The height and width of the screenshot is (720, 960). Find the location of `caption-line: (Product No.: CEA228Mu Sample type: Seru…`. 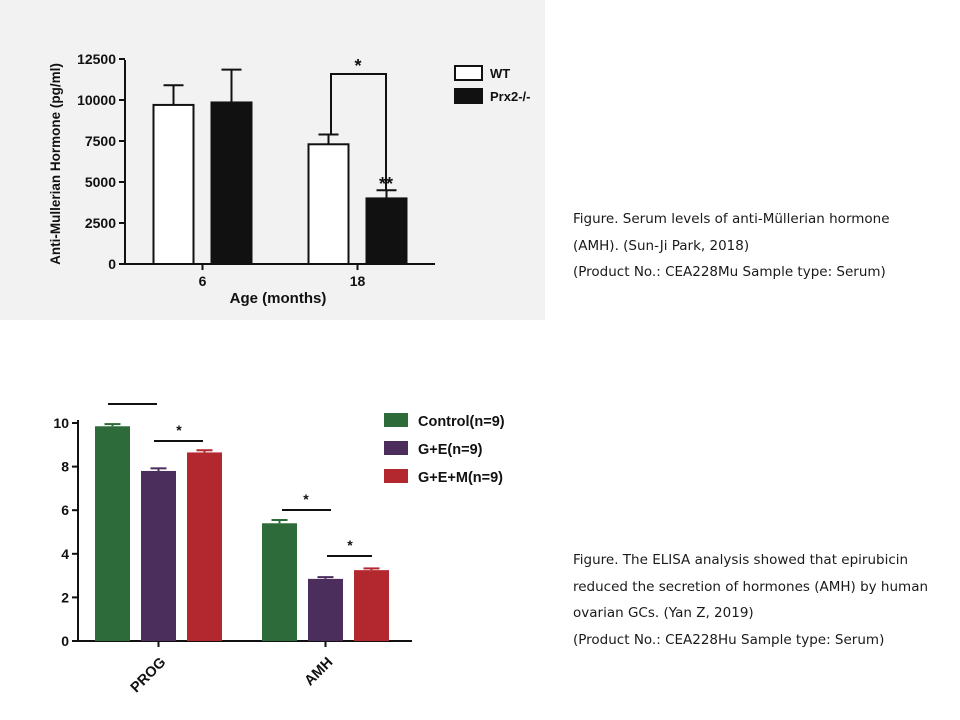

caption-line: (Product No.: CEA228Mu Sample type: Seru… is located at coordinates (729, 272).